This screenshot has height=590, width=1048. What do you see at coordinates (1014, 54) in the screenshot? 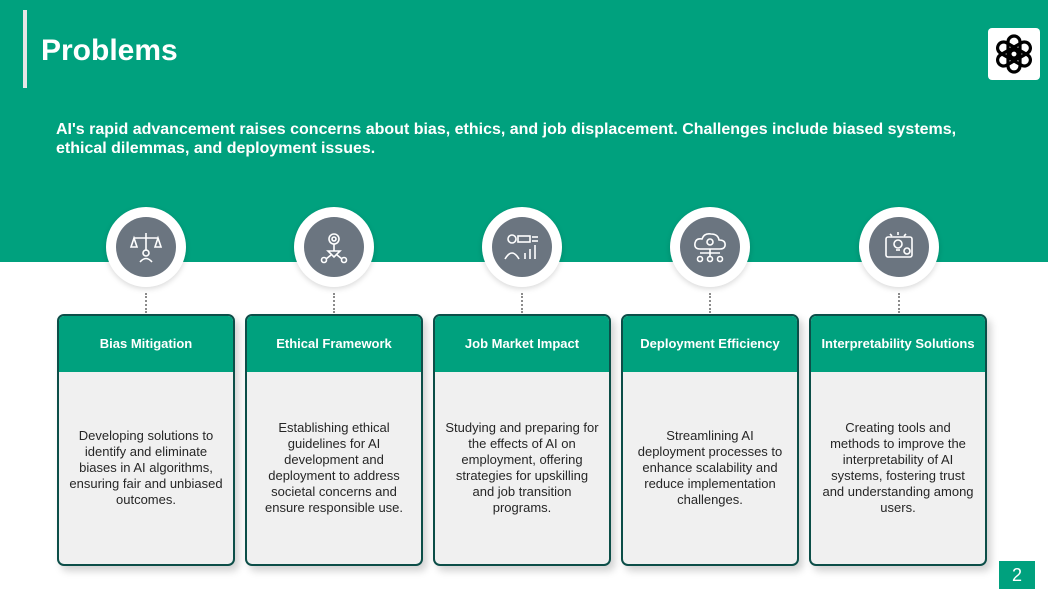
I see `openai-logo-icon` at bounding box center [1014, 54].